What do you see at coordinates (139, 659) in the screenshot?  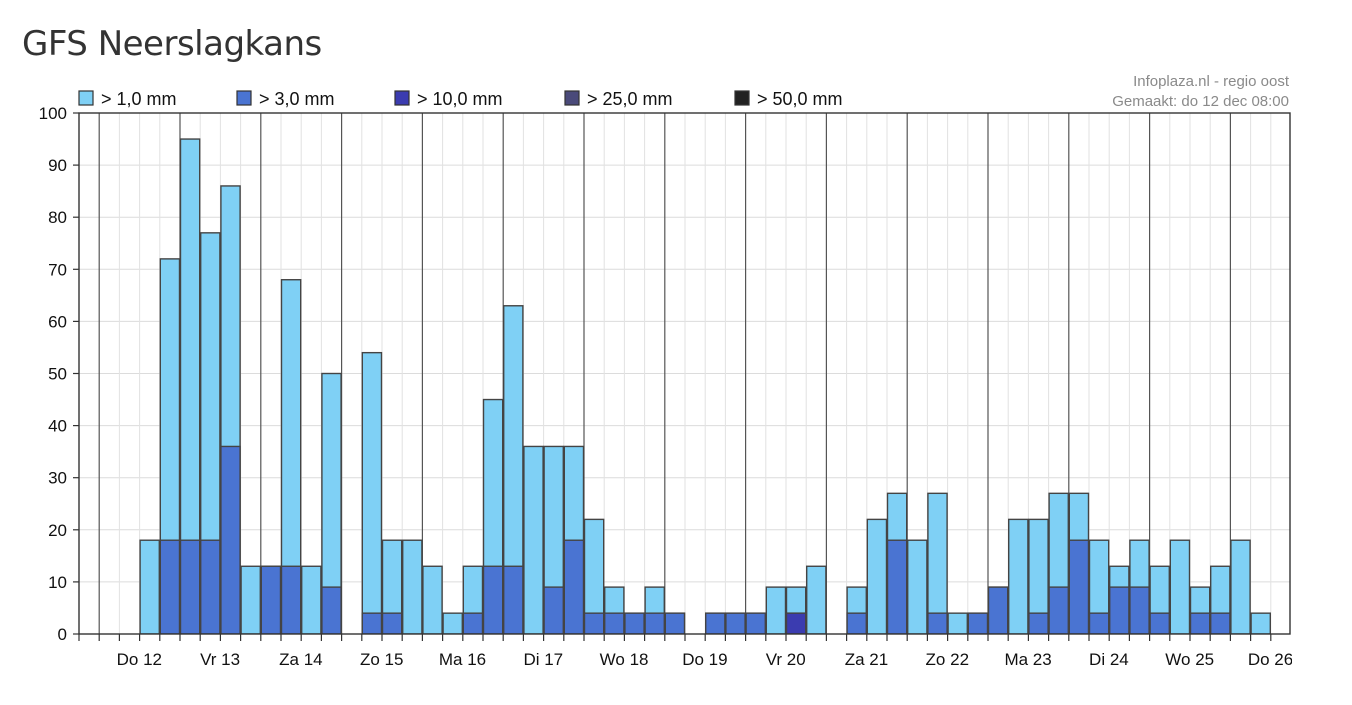 I see `x-tick-label: Do 12` at bounding box center [139, 659].